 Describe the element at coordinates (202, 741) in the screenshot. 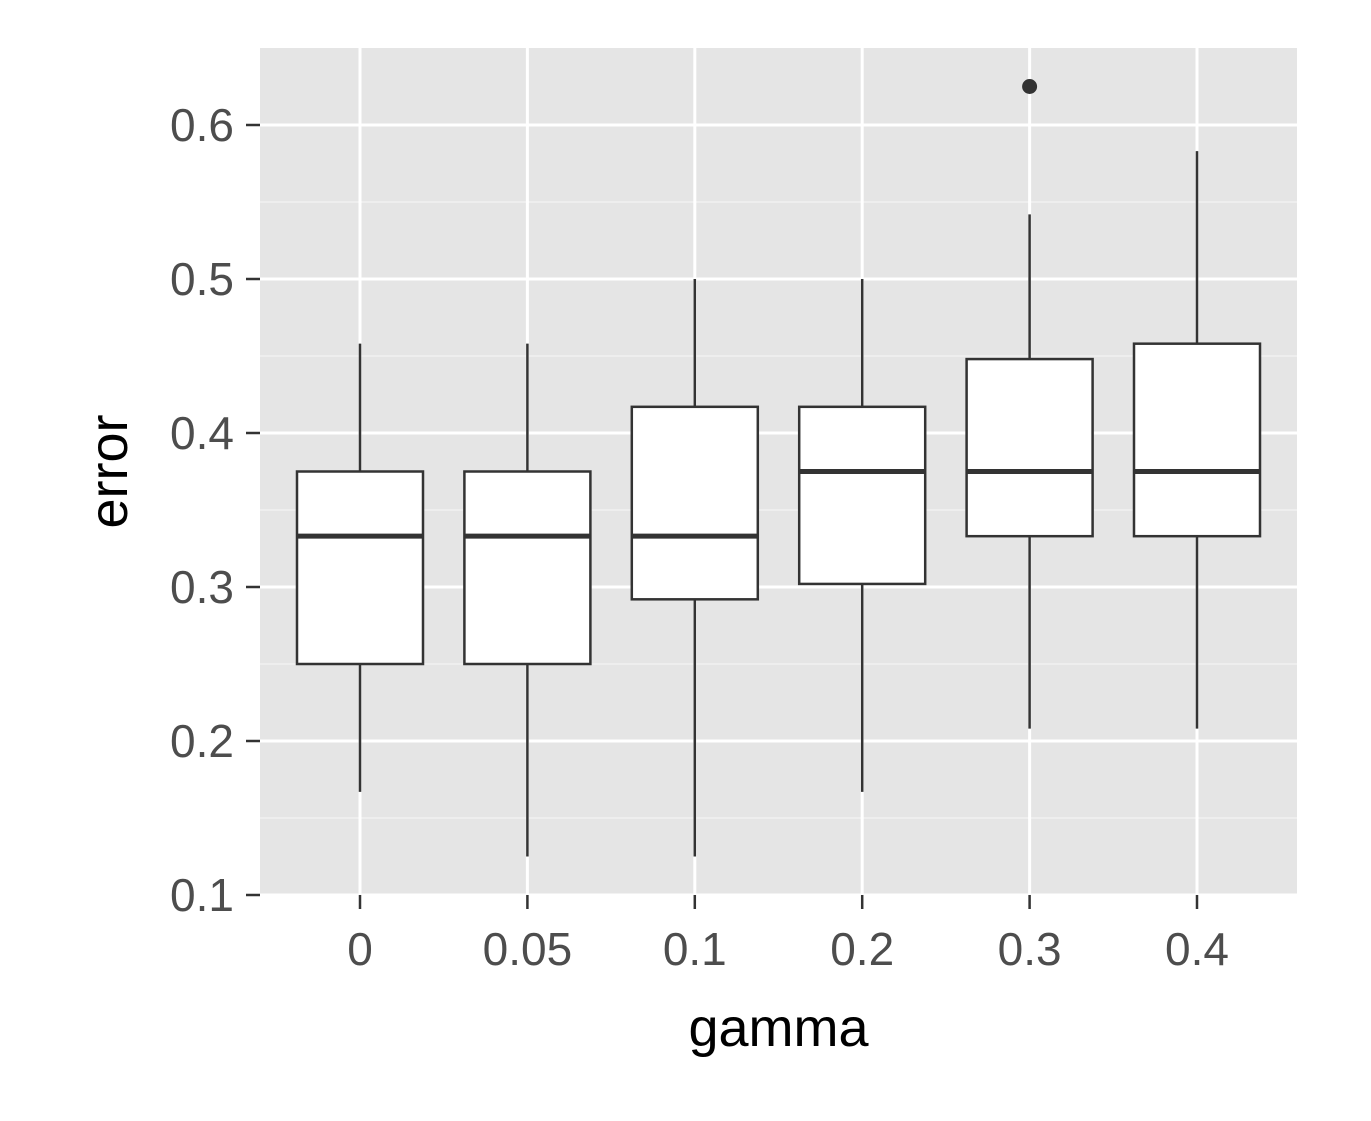

I see `y-tick-label: 0.2` at that location.